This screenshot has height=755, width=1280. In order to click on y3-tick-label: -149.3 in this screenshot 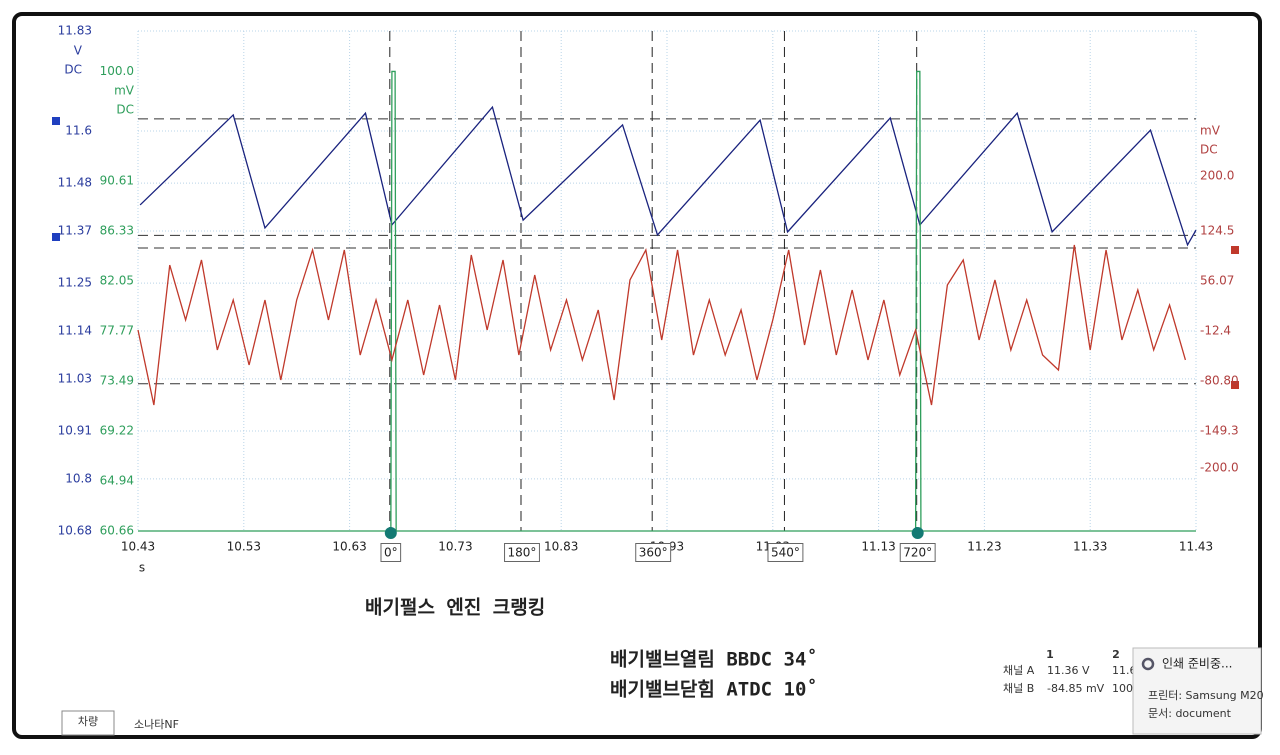, I will do `click(1219, 430)`.